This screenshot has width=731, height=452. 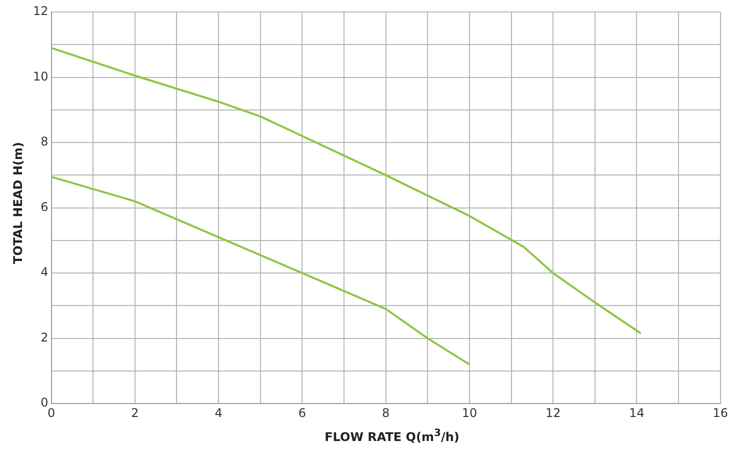 I want to click on y-tick-label: 8, so click(x=44, y=141).